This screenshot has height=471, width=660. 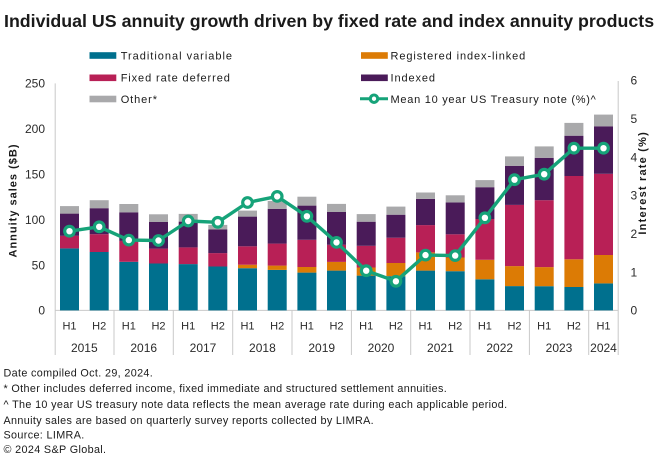 What do you see at coordinates (494, 100) in the screenshot?
I see `svg-text:Mean 10 year US Treasury note: Mean 10 year US Treasury note (%)^` at bounding box center [494, 100].